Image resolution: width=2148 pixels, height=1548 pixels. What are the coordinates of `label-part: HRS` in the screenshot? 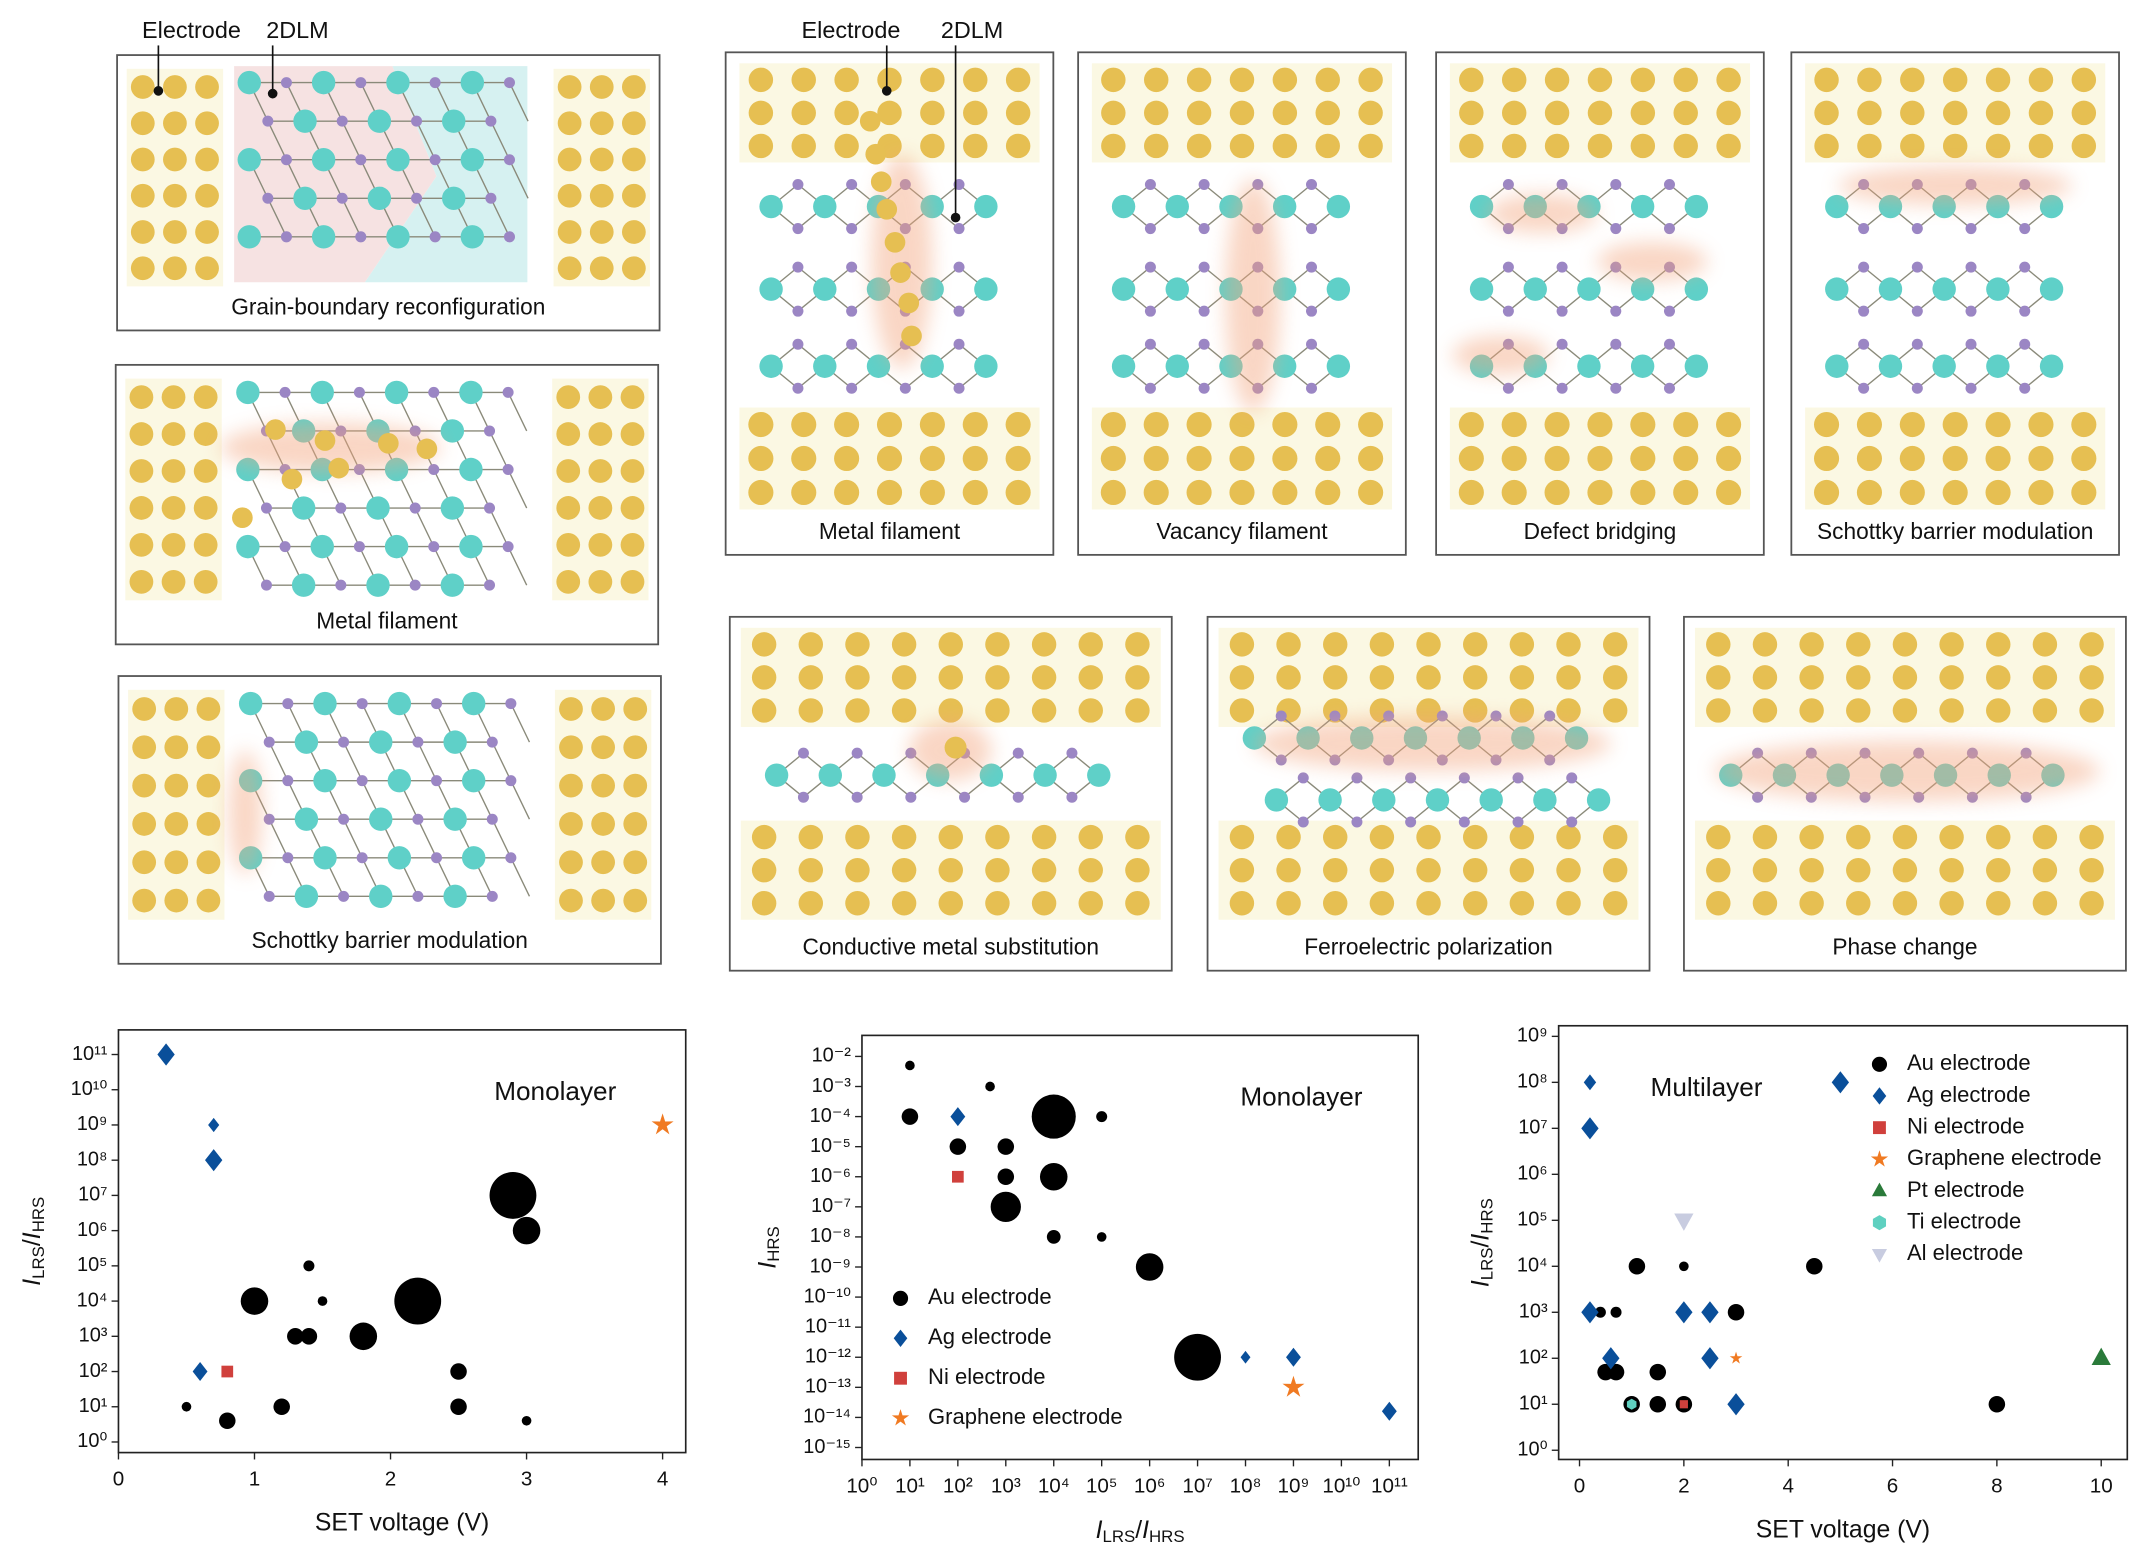 It's located at (774, 1244).